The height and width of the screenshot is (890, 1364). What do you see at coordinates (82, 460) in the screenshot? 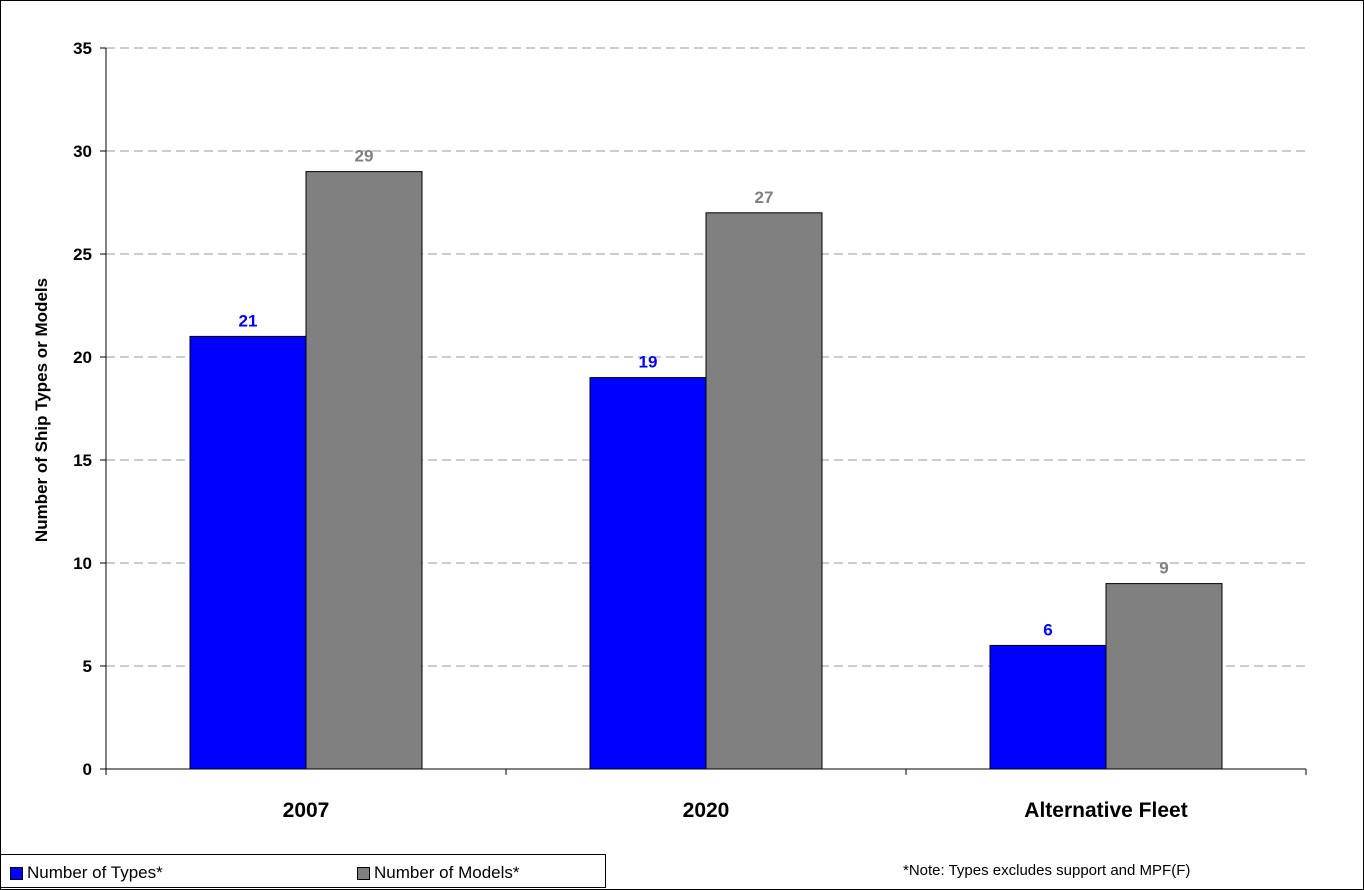
I see `y-tick-label-15: 15` at bounding box center [82, 460].